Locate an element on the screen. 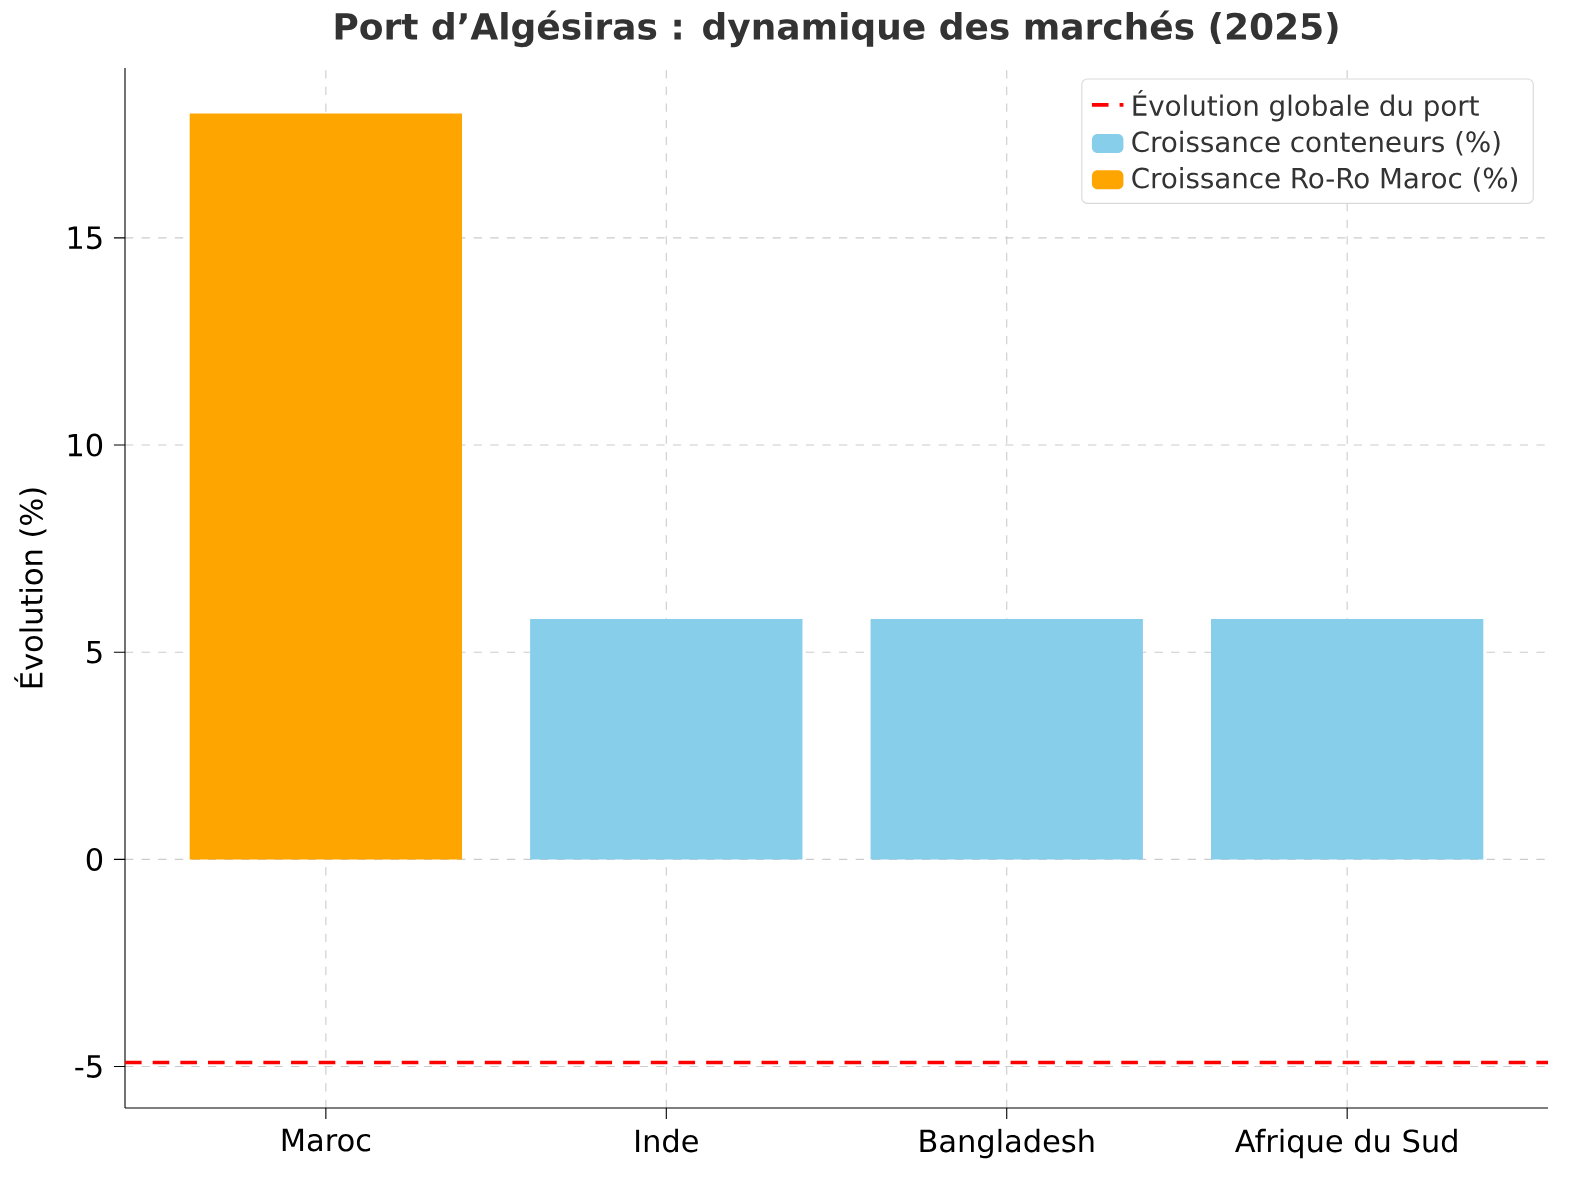 This screenshot has width=1580, height=1180. y-tick-label: 5 is located at coordinates (94, 652).